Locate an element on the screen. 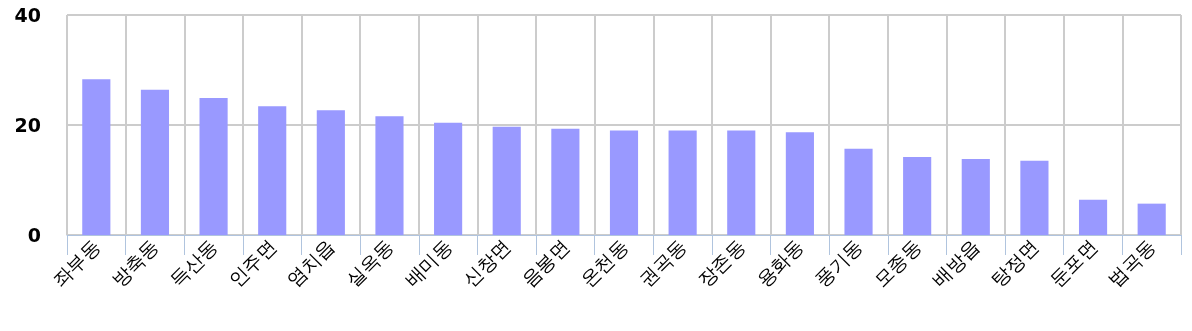 The width and height of the screenshot is (1192, 331). y-tick-label: 0 is located at coordinates (34, 235).